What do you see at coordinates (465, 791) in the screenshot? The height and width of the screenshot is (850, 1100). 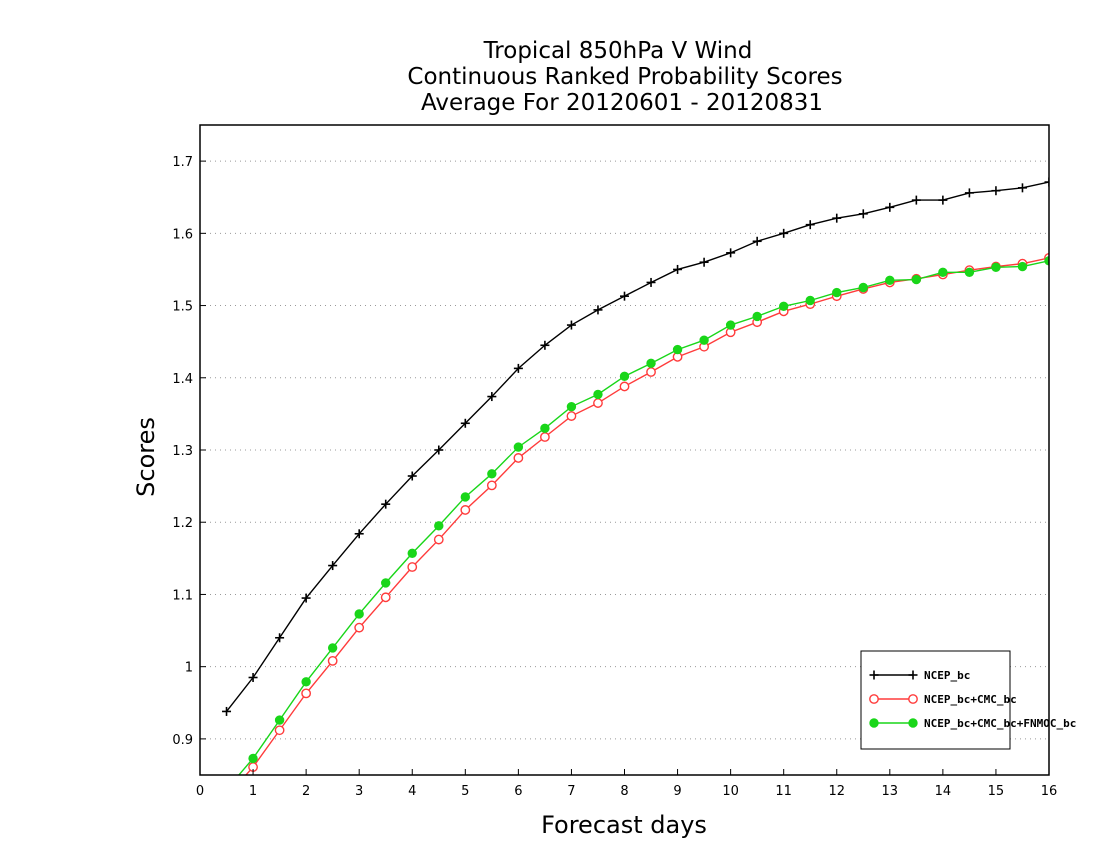 I see `x-tick-label: 5` at bounding box center [465, 791].